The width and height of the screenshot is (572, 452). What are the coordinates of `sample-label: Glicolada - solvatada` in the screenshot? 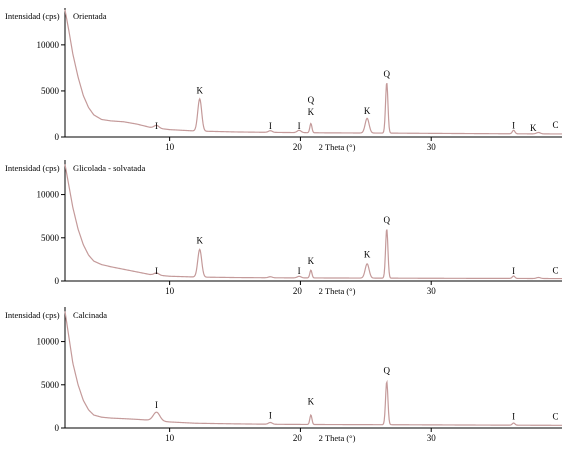 It's located at (109, 168).